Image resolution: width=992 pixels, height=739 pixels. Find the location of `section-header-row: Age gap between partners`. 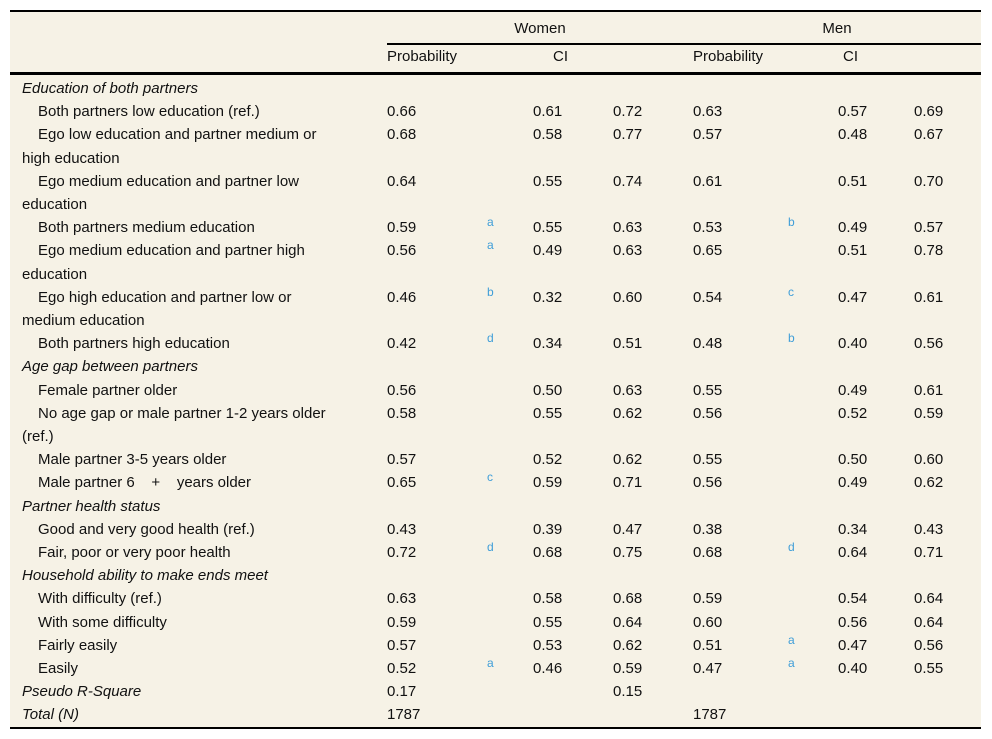

section-header-row: Age gap between partners is located at coordinates (495, 366).